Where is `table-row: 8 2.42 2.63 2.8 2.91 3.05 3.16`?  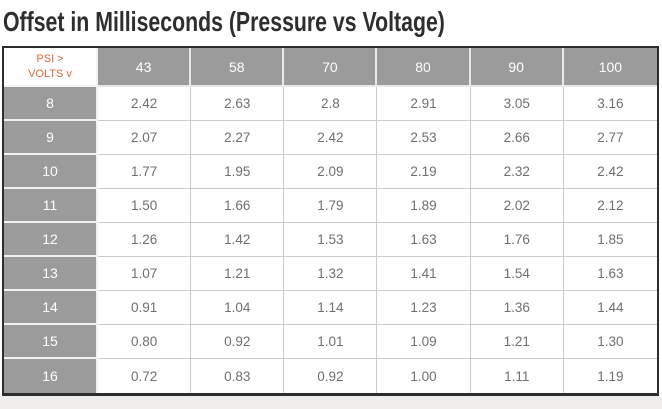 table-row: 8 2.42 2.63 2.8 2.91 3.05 3.16 is located at coordinates (330, 104).